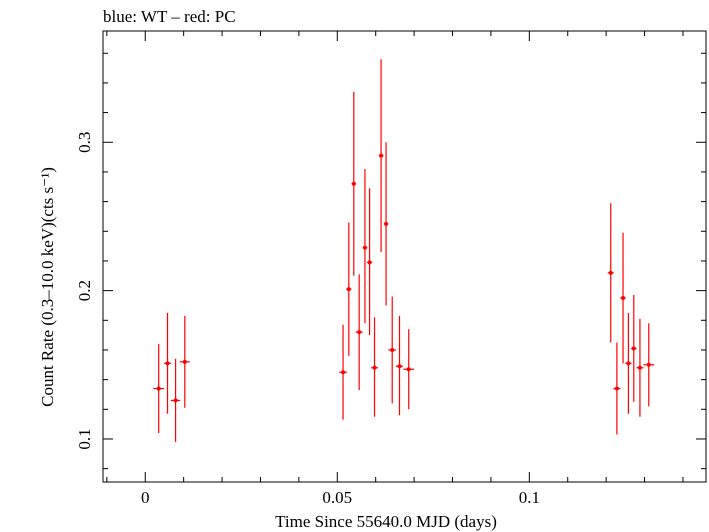 This screenshot has width=709, height=532. I want to click on x-tick-labels: 0 0.05 0.1, so click(340, 497).